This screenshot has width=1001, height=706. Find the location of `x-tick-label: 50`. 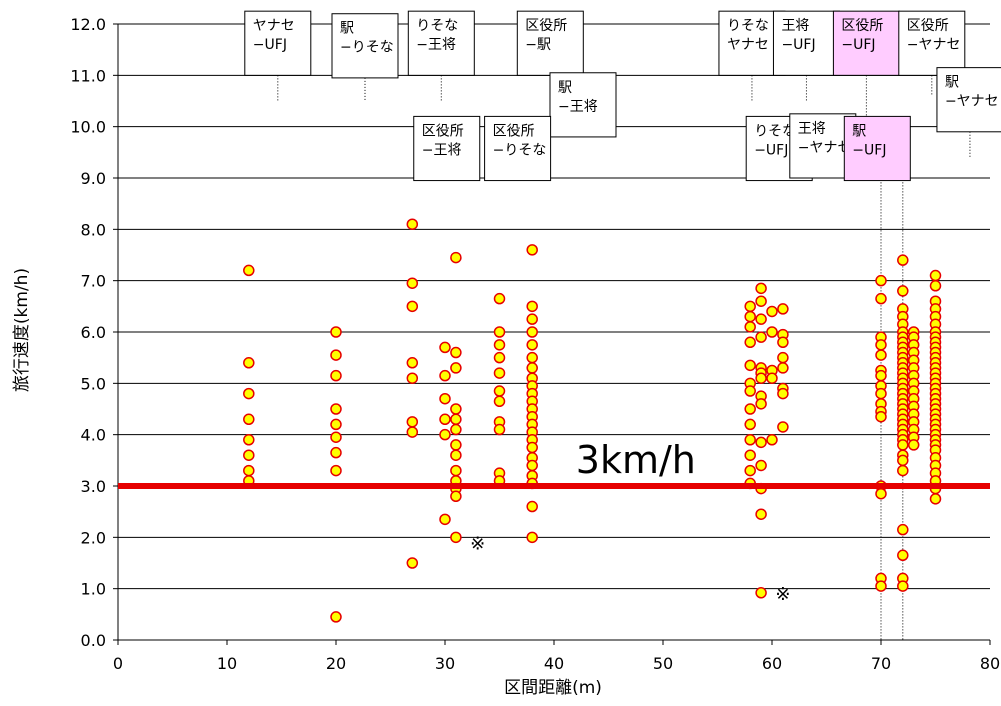

x-tick-label: 50 is located at coordinates (663, 663).